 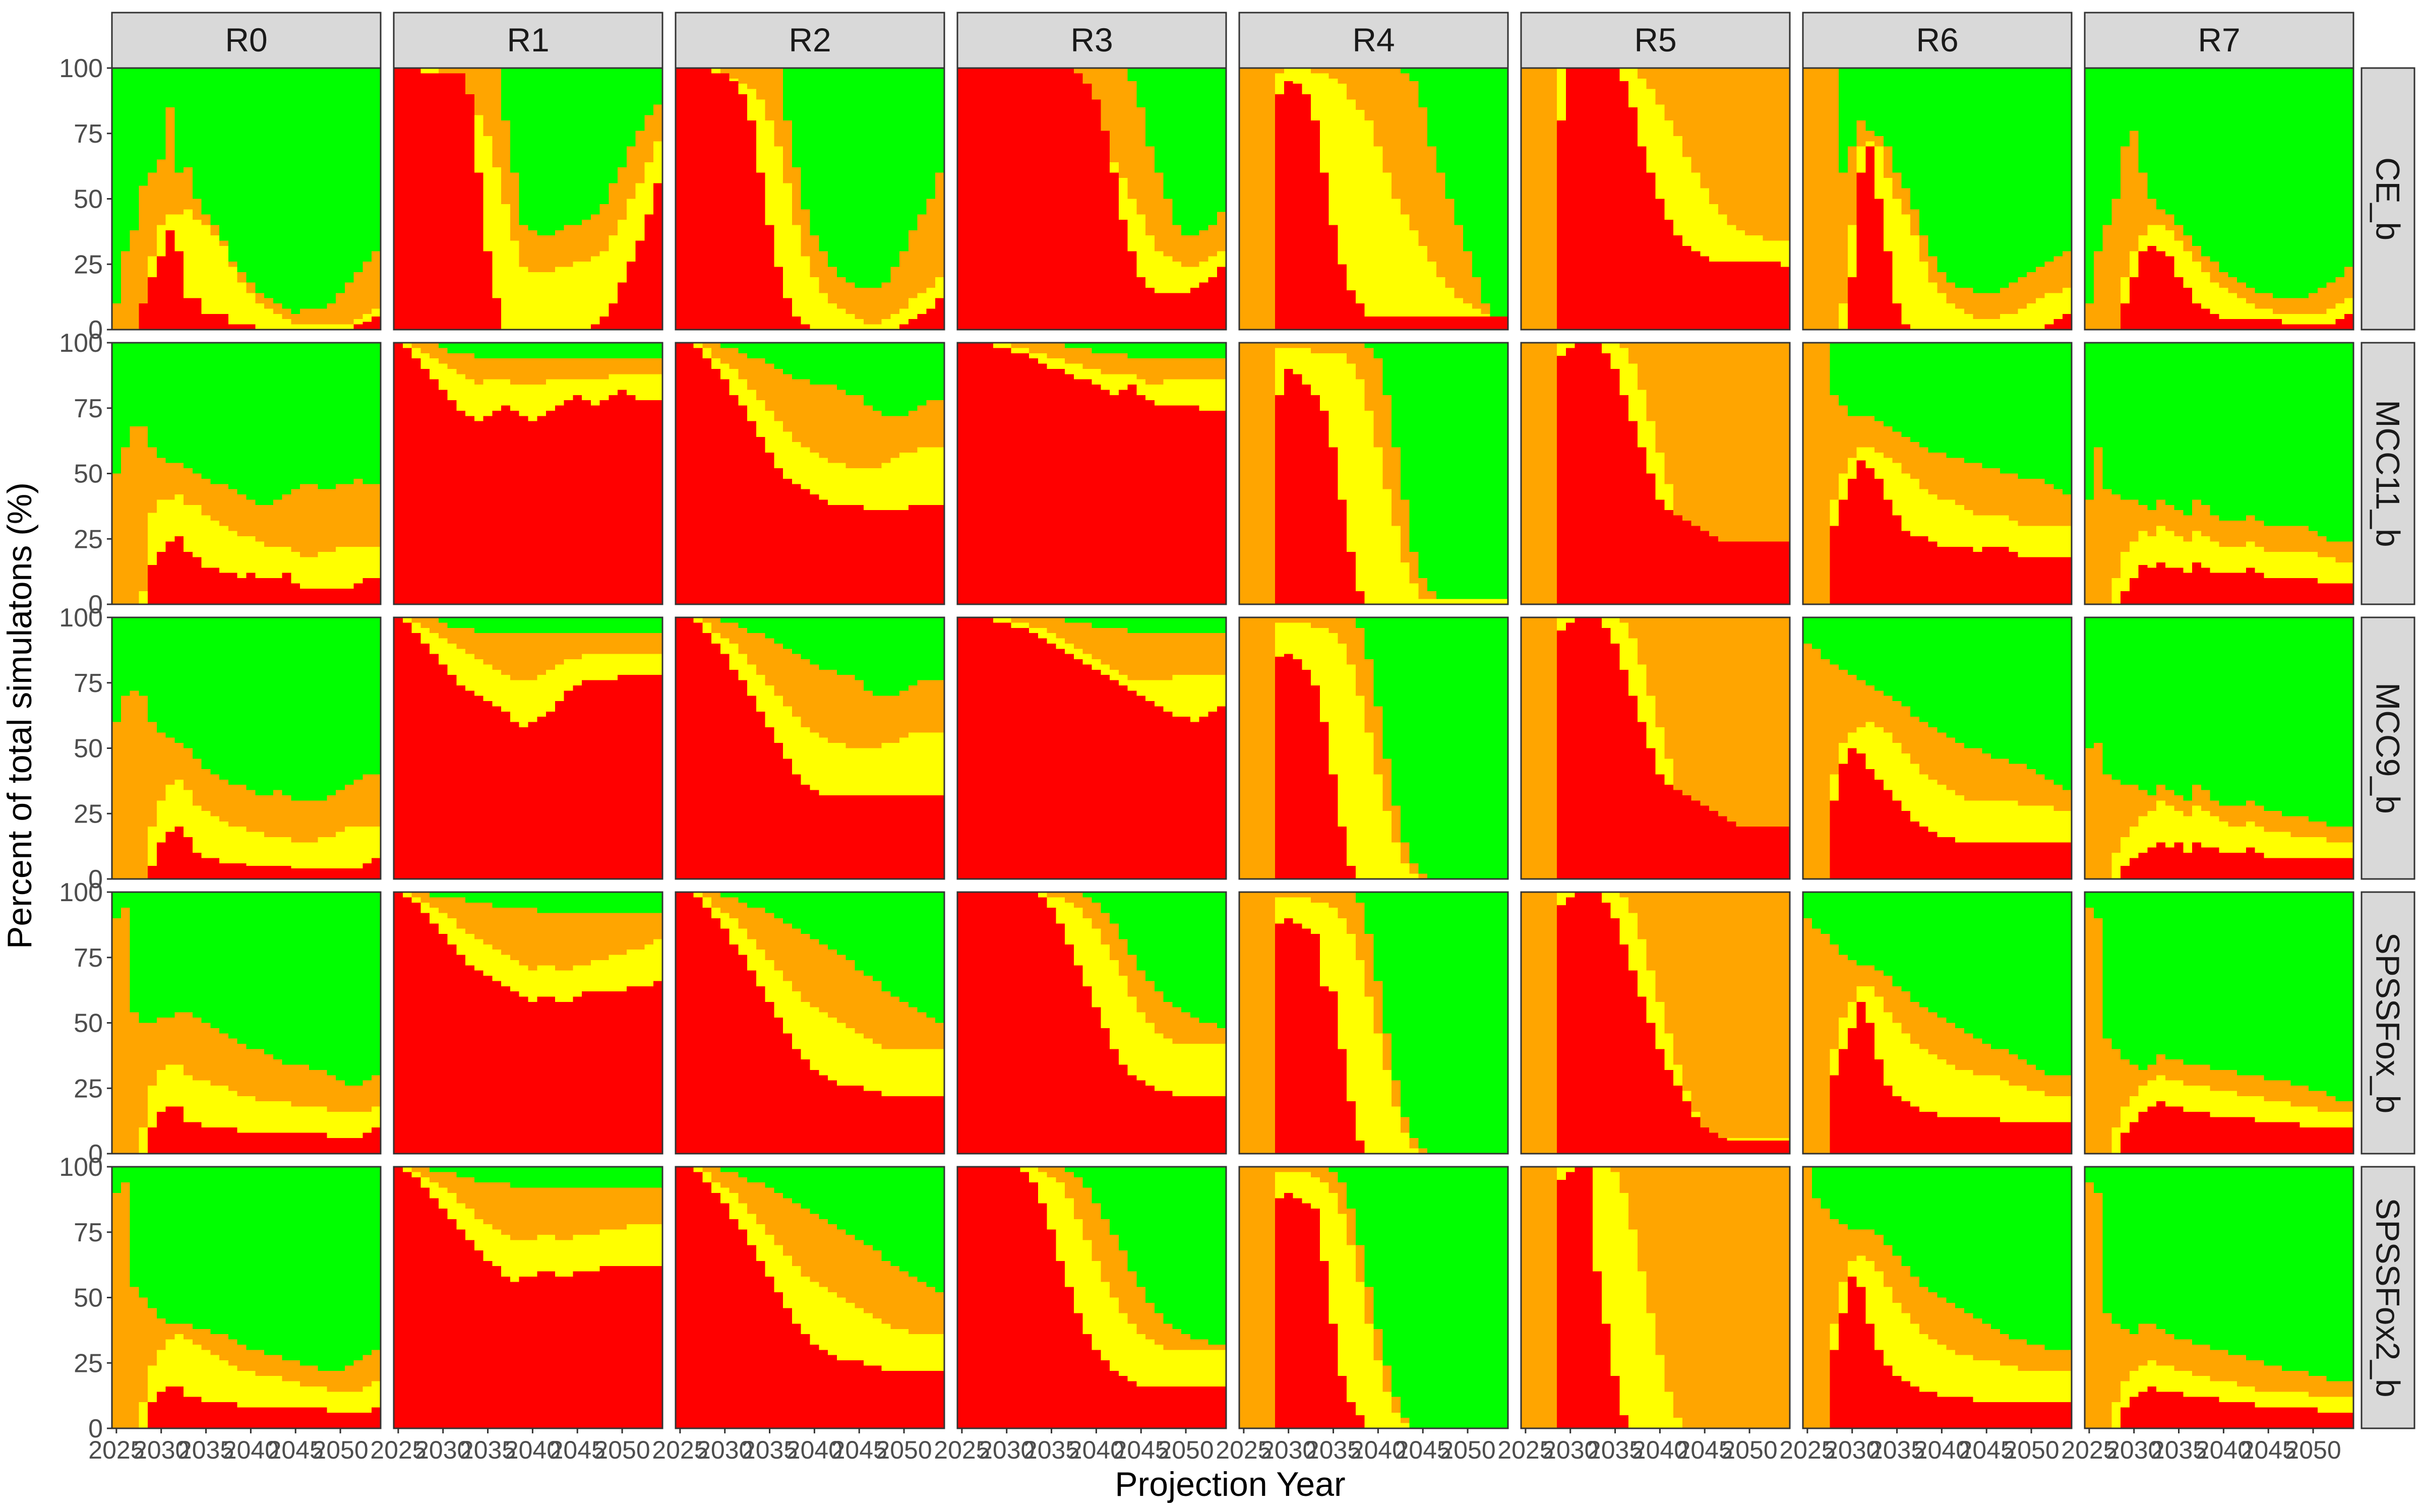 I want to click on area-red-SPSSFox2_b-R0-2043, so click(x=278, y=1417).